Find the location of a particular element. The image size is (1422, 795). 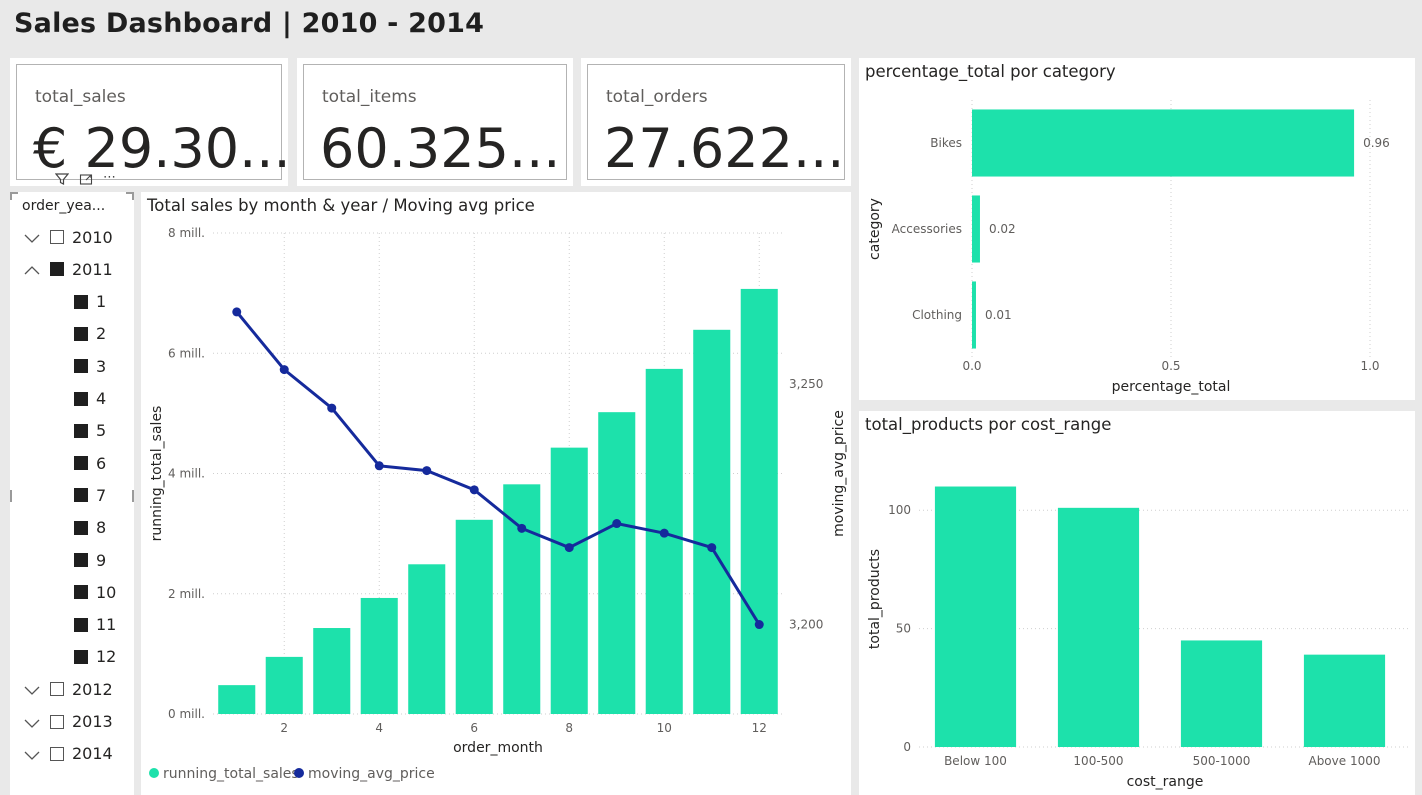

slicer-item: 6 is located at coordinates (90, 463).